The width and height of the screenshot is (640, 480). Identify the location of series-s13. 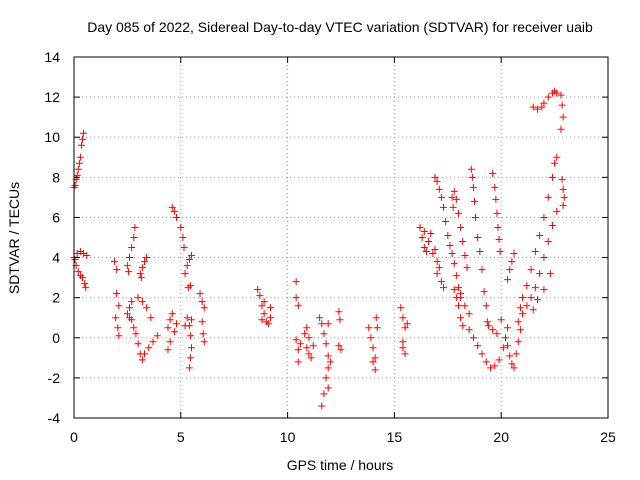
(297, 294).